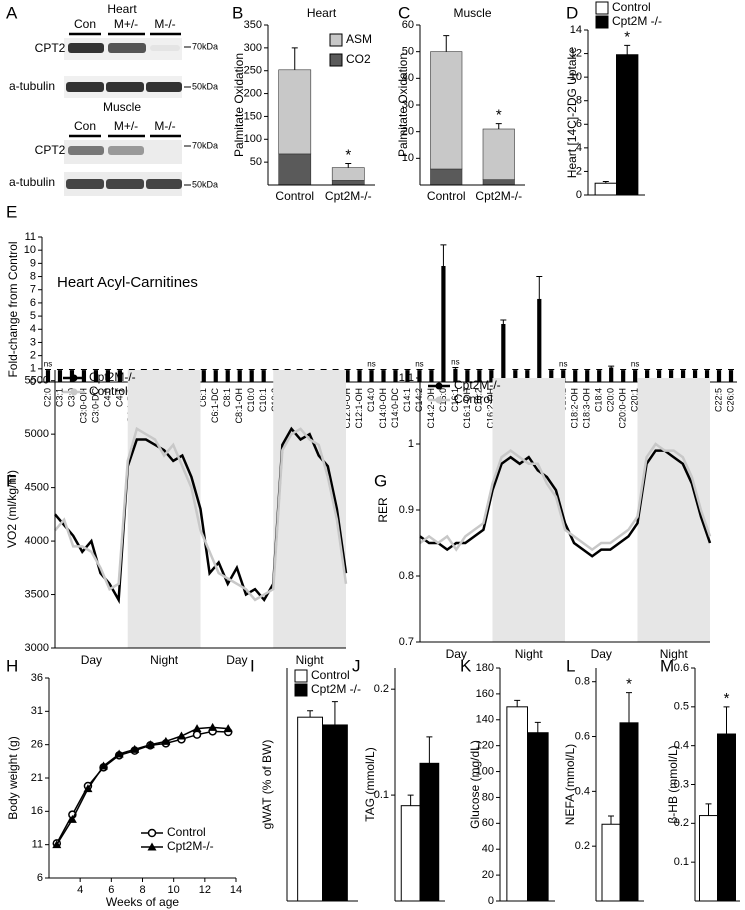  Describe the element at coordinates (582, 791) in the screenshot. I see `y-tick-label: 0.4` at that location.